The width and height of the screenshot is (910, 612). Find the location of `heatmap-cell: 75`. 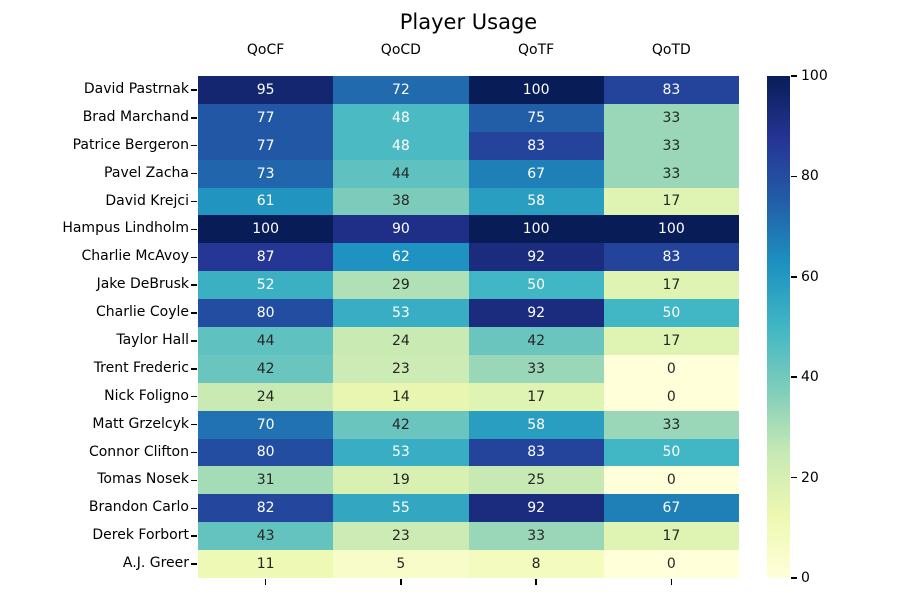

heatmap-cell: 75 is located at coordinates (536, 117).